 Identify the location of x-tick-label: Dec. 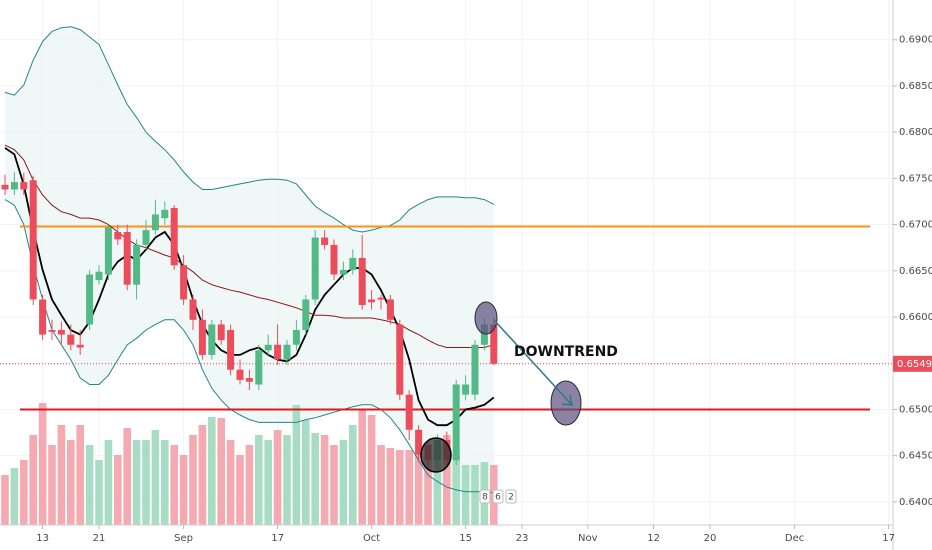
(794, 538).